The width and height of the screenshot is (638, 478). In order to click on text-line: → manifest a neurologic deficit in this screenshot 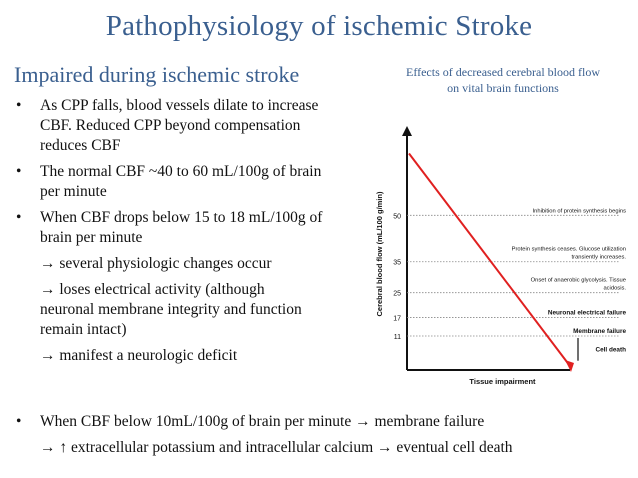, I will do `click(139, 355)`.